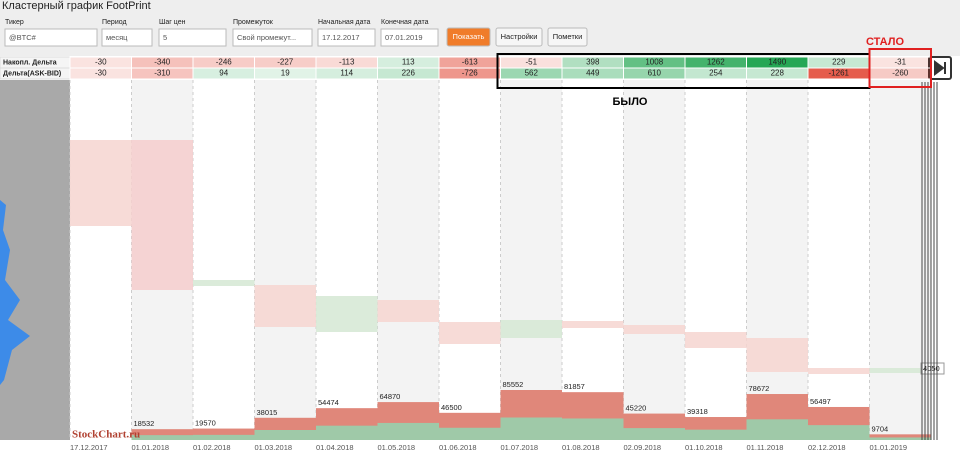 This screenshot has height=462, width=960. What do you see at coordinates (704, 447) in the screenshot?
I see `date-label: 01.10.2018` at bounding box center [704, 447].